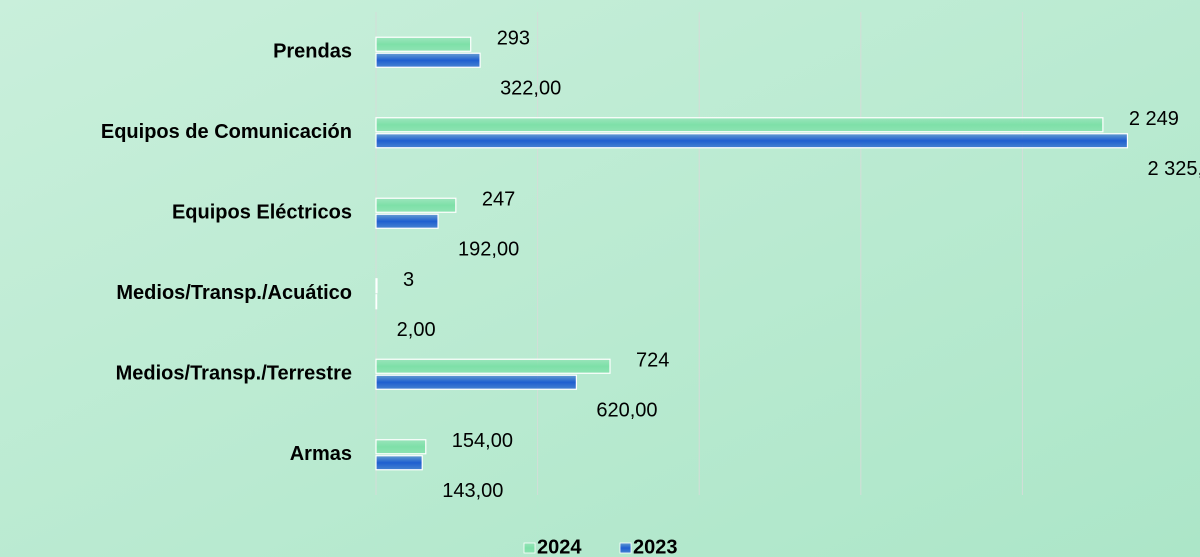 The image size is (1200, 557). Describe the element at coordinates (498, 200) in the screenshot. I see `data-label: 247` at that location.